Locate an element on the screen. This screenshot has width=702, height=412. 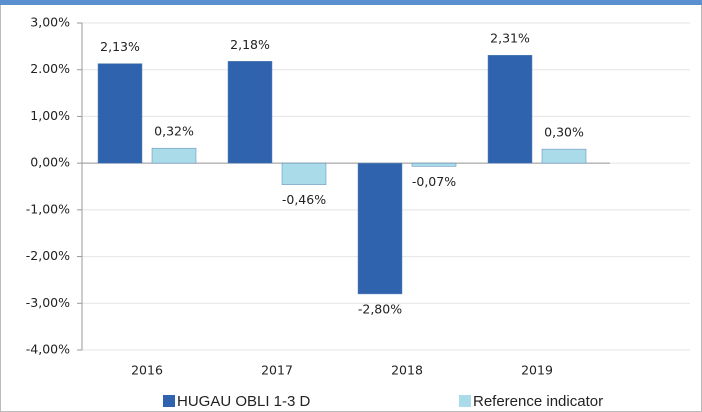
y-tick-label: 0,00% is located at coordinates (50, 162).